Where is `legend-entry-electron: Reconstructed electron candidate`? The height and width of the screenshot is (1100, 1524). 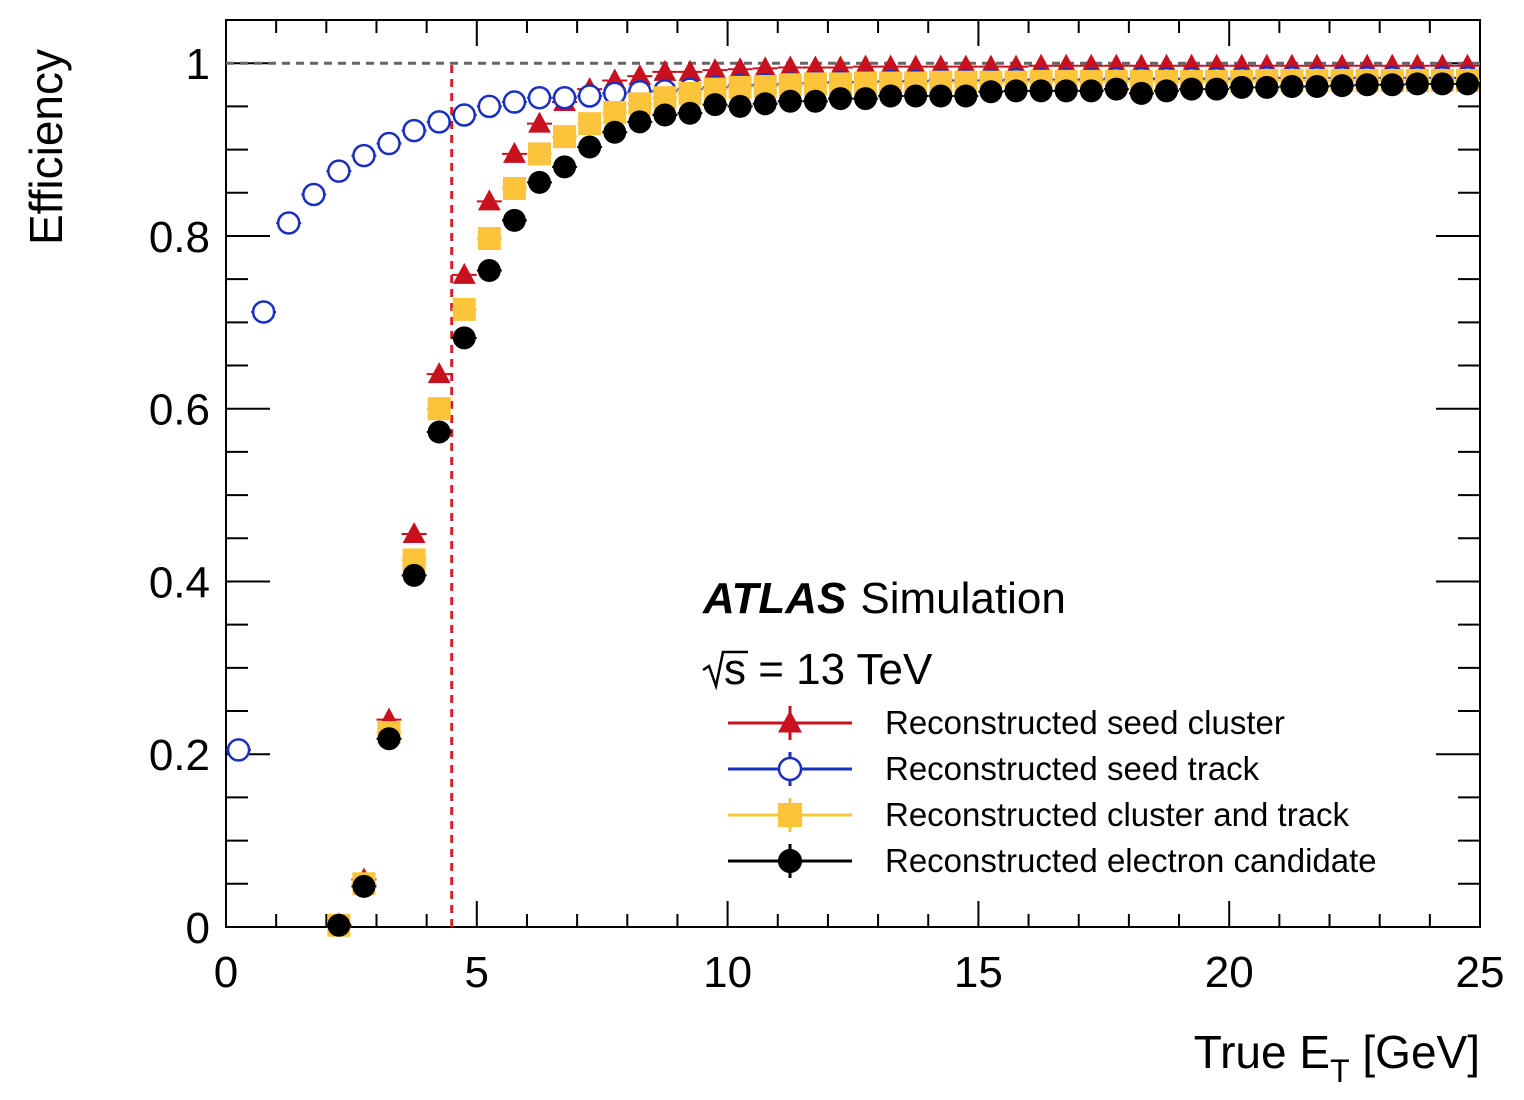
legend-entry-electron: Reconstructed electron candidate is located at coordinates (1052, 860).